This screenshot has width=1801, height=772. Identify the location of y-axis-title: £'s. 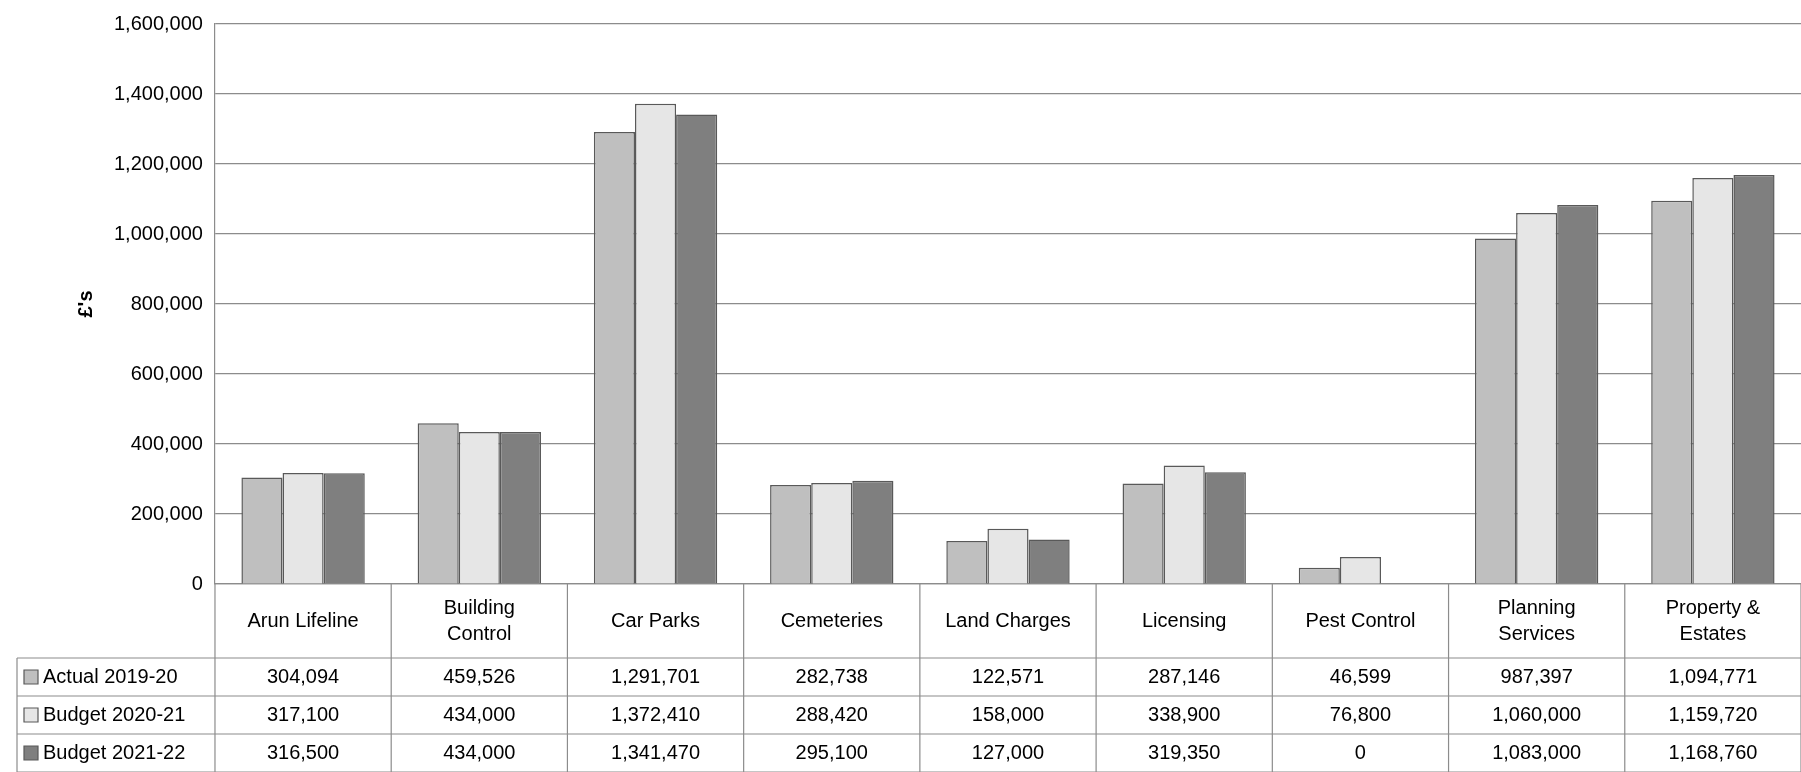
(84, 304).